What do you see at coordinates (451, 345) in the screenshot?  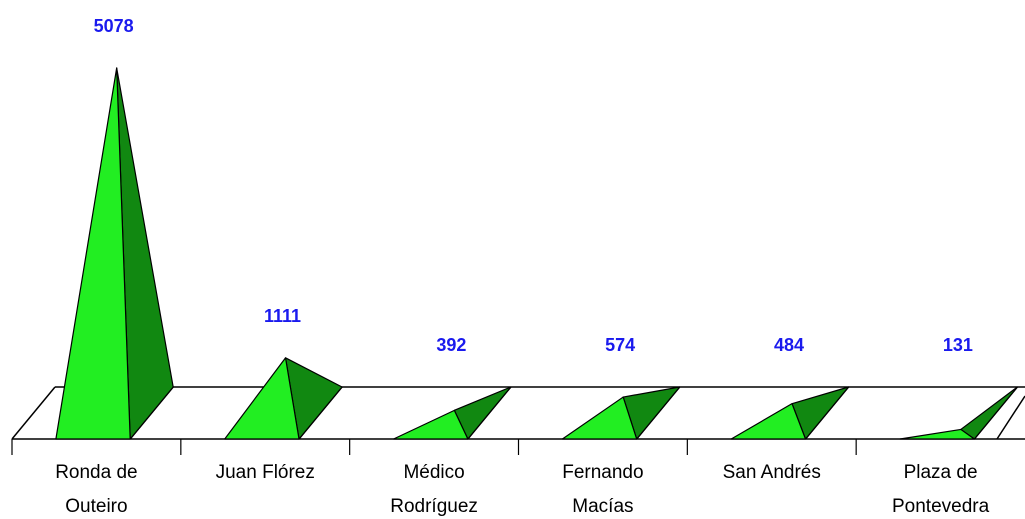 I see `data-label: 392` at bounding box center [451, 345].